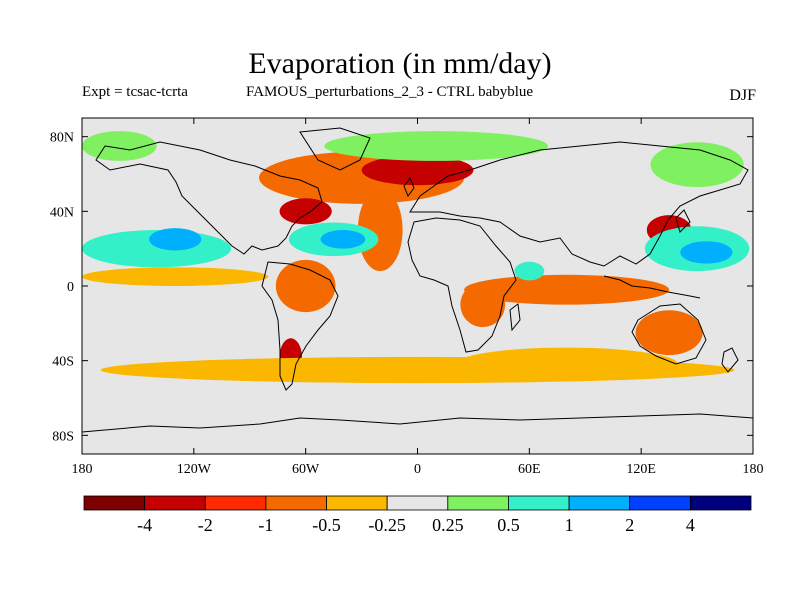  Describe the element at coordinates (409, 187) in the screenshot. I see `coastline-uk` at that location.